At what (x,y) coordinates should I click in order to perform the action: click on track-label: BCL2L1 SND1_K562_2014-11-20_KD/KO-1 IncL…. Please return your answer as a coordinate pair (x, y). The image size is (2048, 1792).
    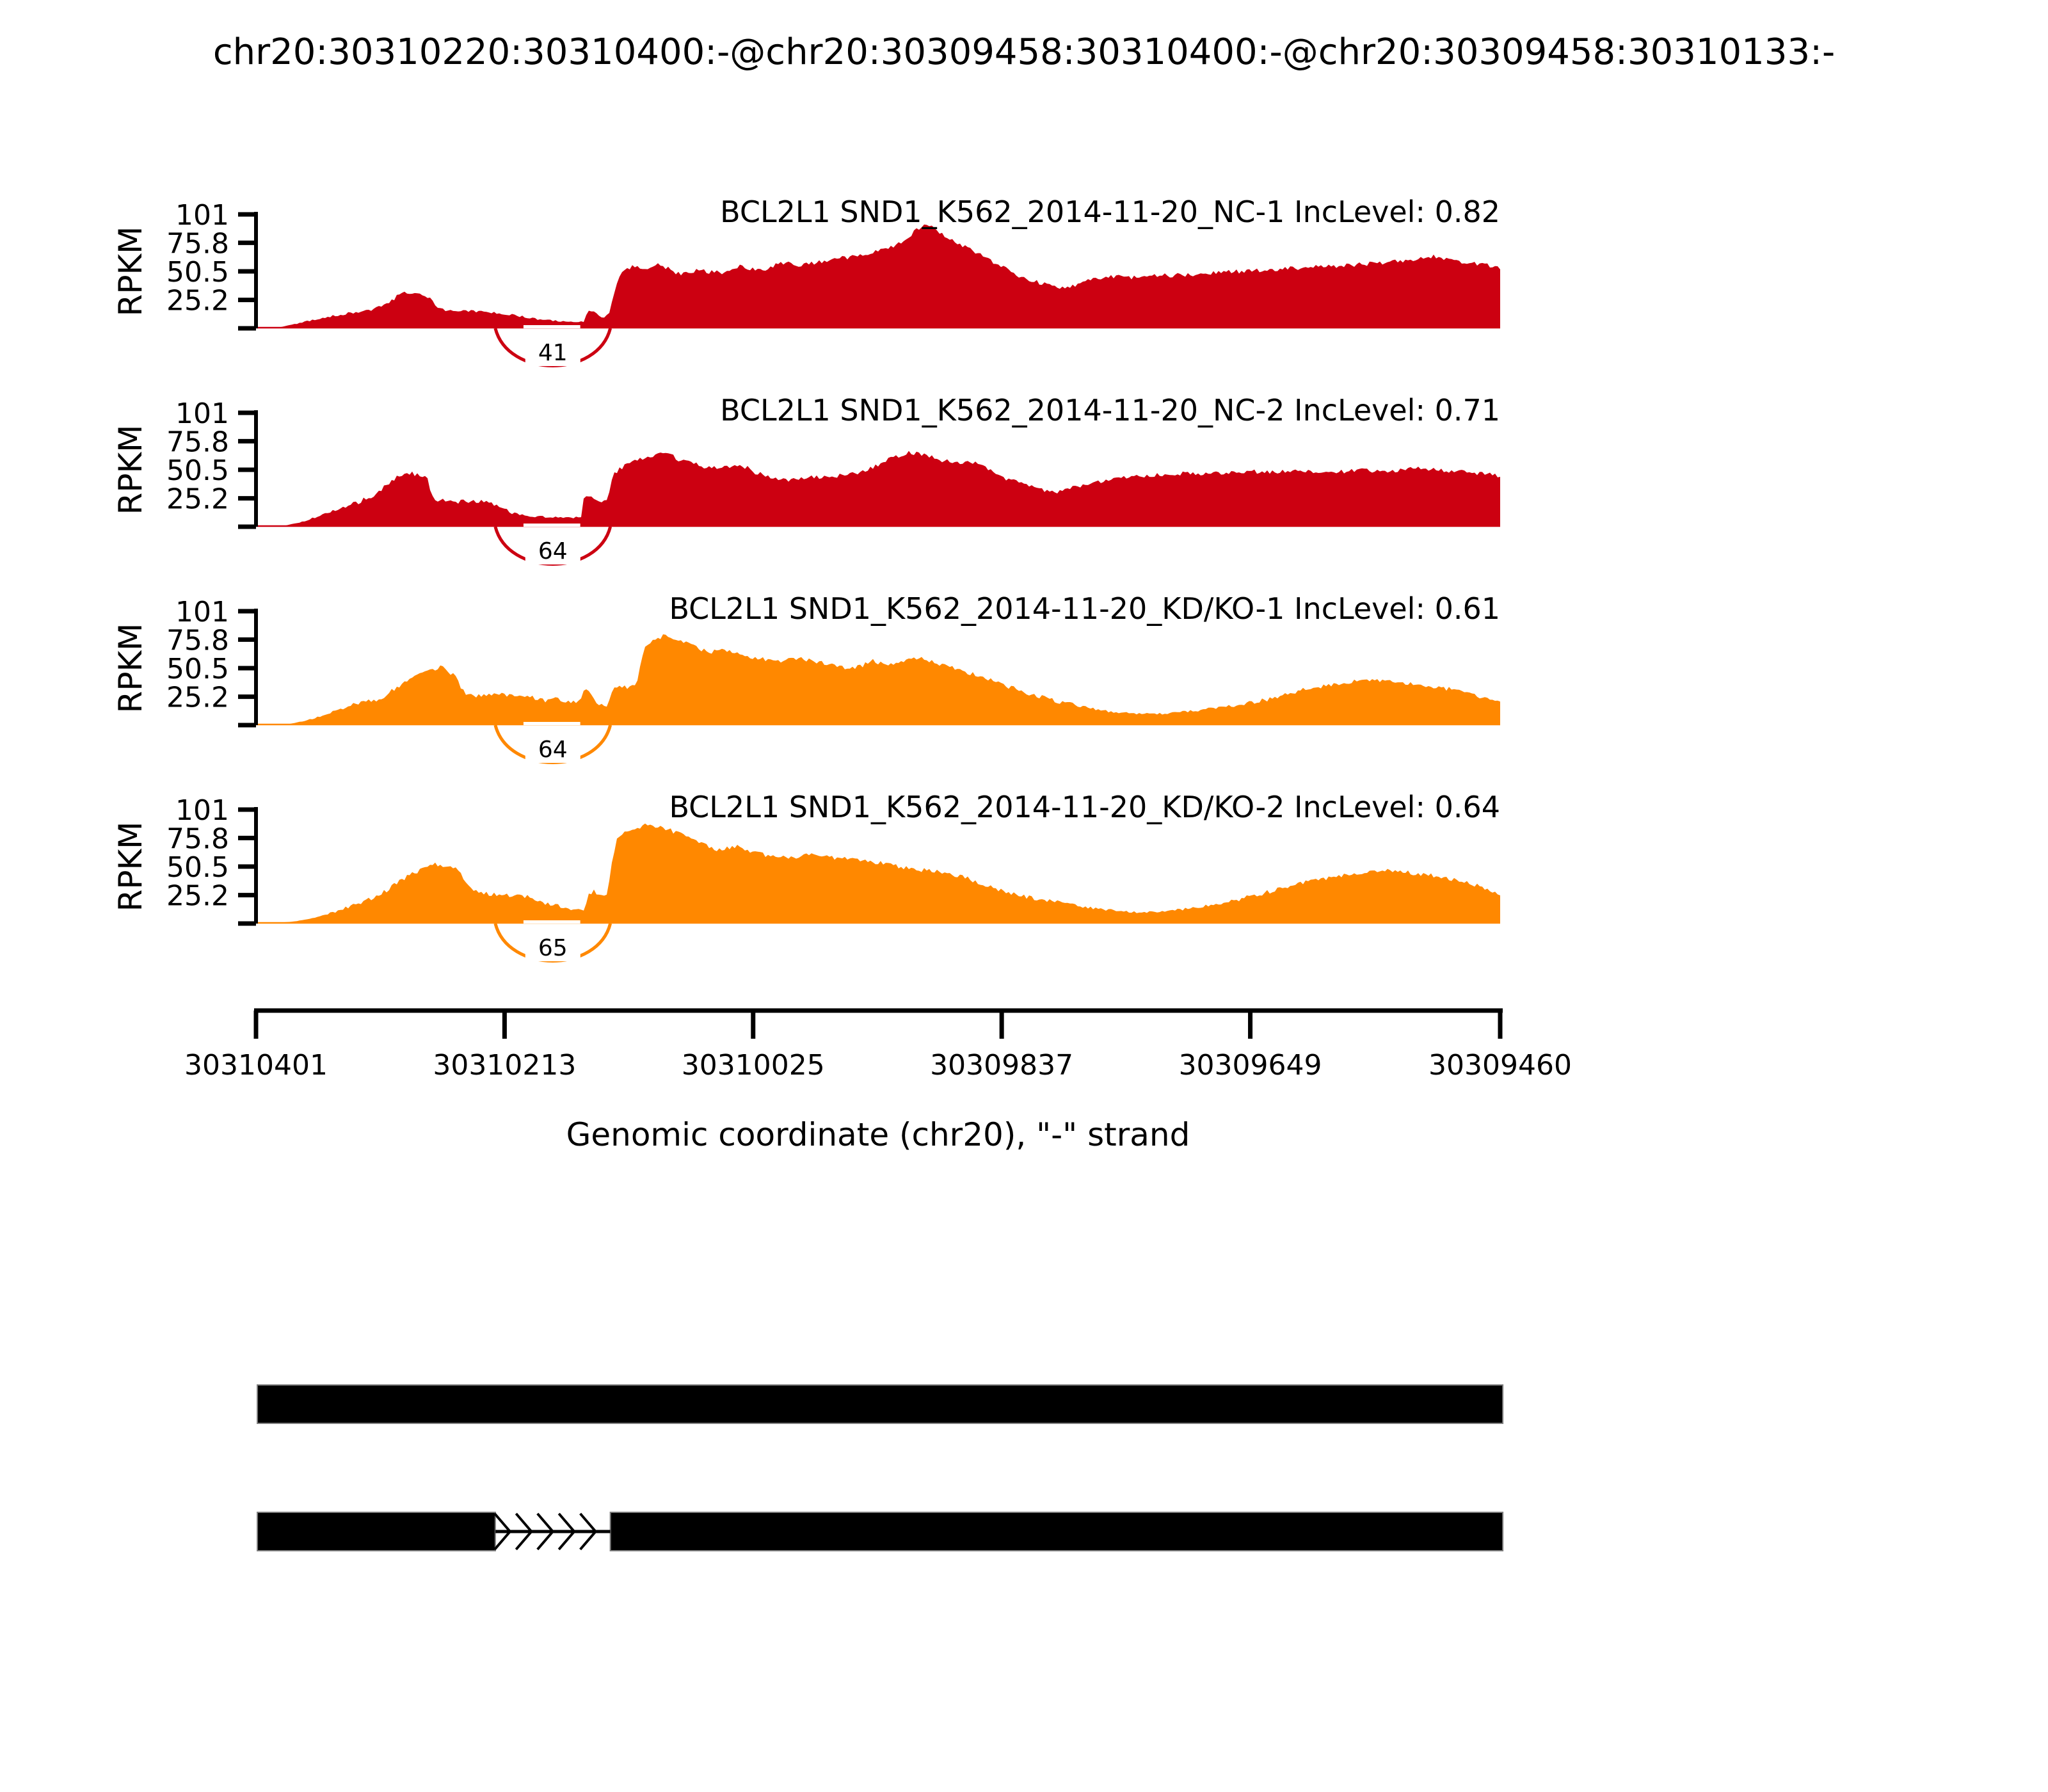
    Looking at the image, I should click on (1084, 608).